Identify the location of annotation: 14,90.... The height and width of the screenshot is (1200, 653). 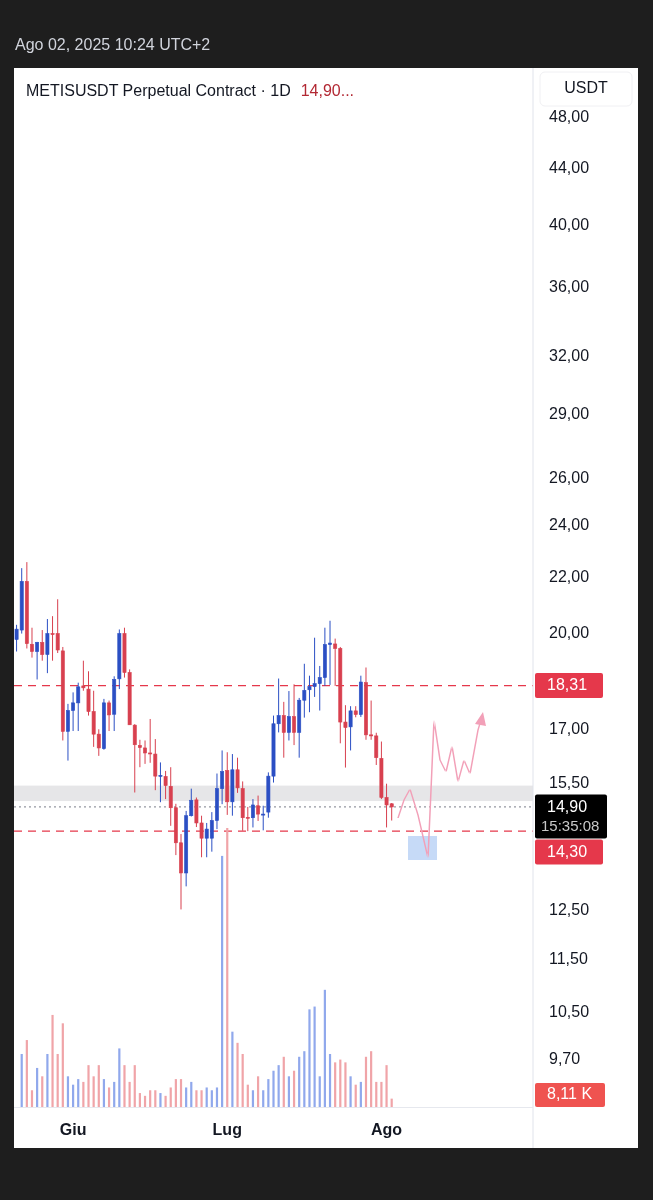
(327, 90).